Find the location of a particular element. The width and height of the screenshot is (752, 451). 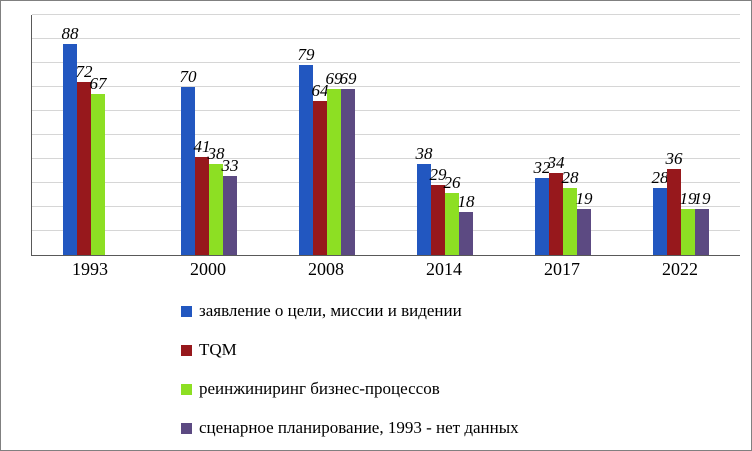

bar-slot: 26 is located at coordinates (452, 135).